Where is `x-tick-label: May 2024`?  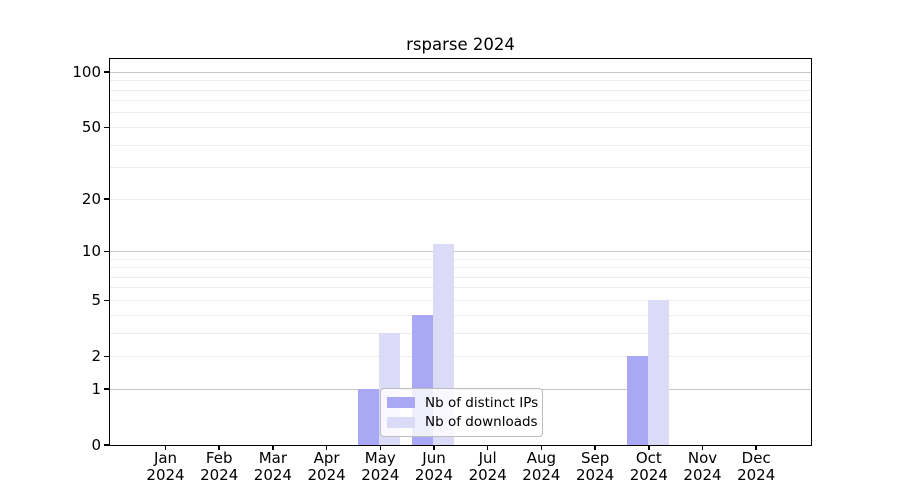
x-tick-label: May 2024 is located at coordinates (380, 466).